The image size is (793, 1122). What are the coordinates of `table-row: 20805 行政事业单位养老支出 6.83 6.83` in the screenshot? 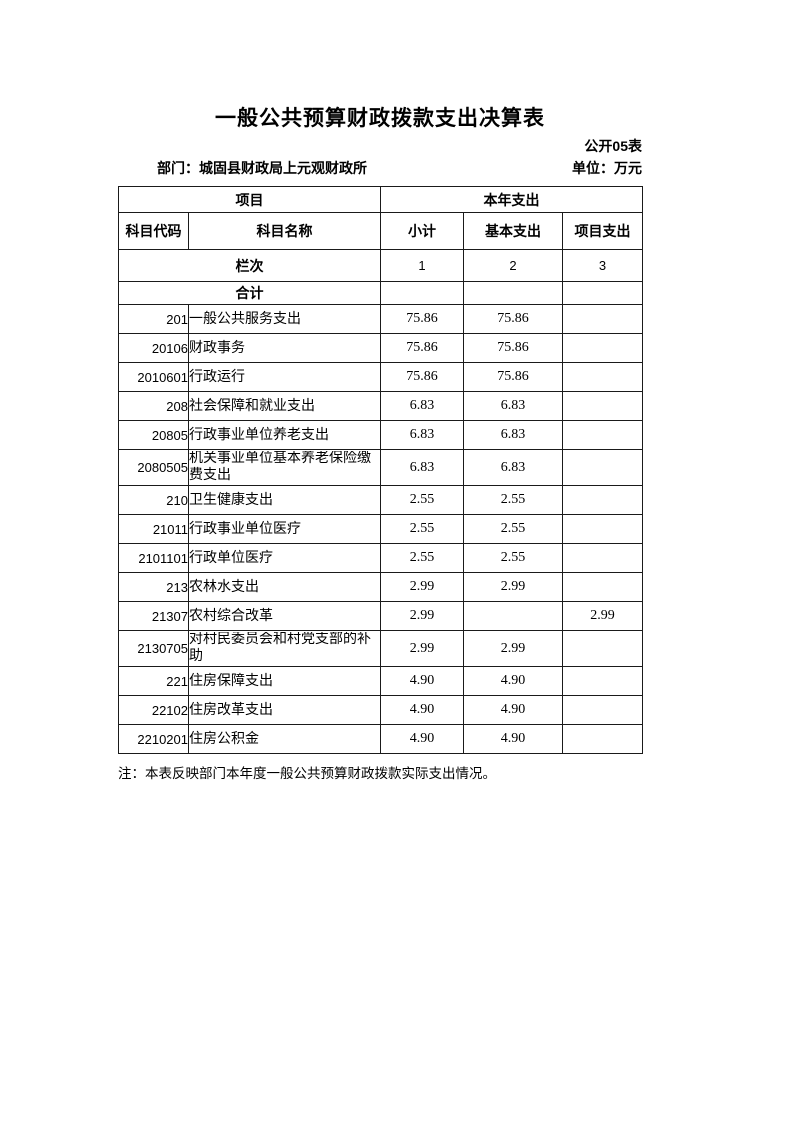 It's located at (380, 435).